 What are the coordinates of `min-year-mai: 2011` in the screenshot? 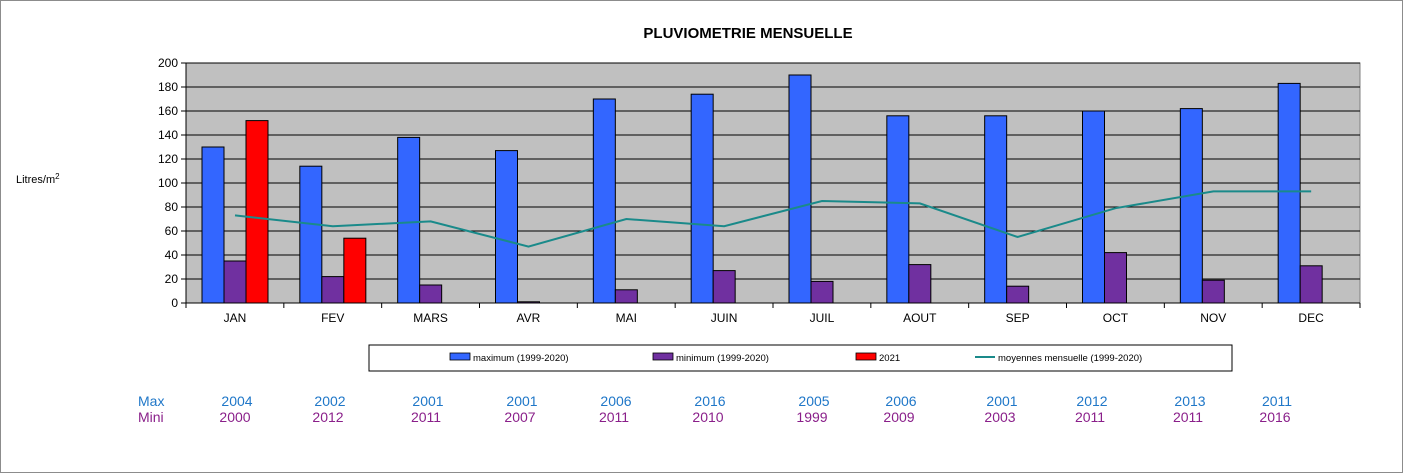 It's located at (614, 417).